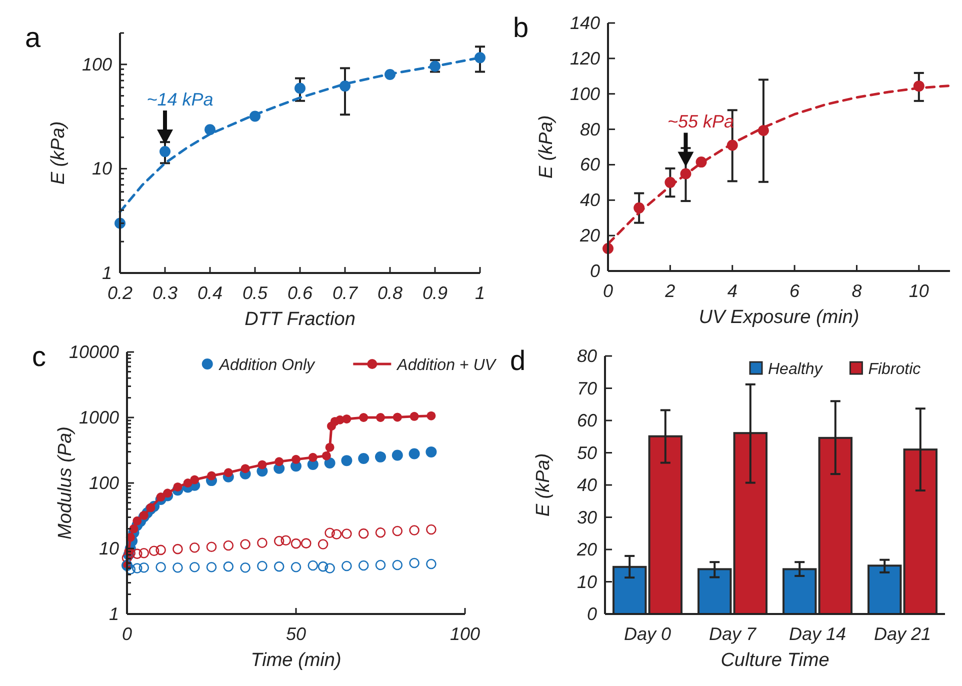 The width and height of the screenshot is (962, 686). Describe the element at coordinates (775, 660) in the screenshot. I see `x-axis-title: Culture Time` at that location.